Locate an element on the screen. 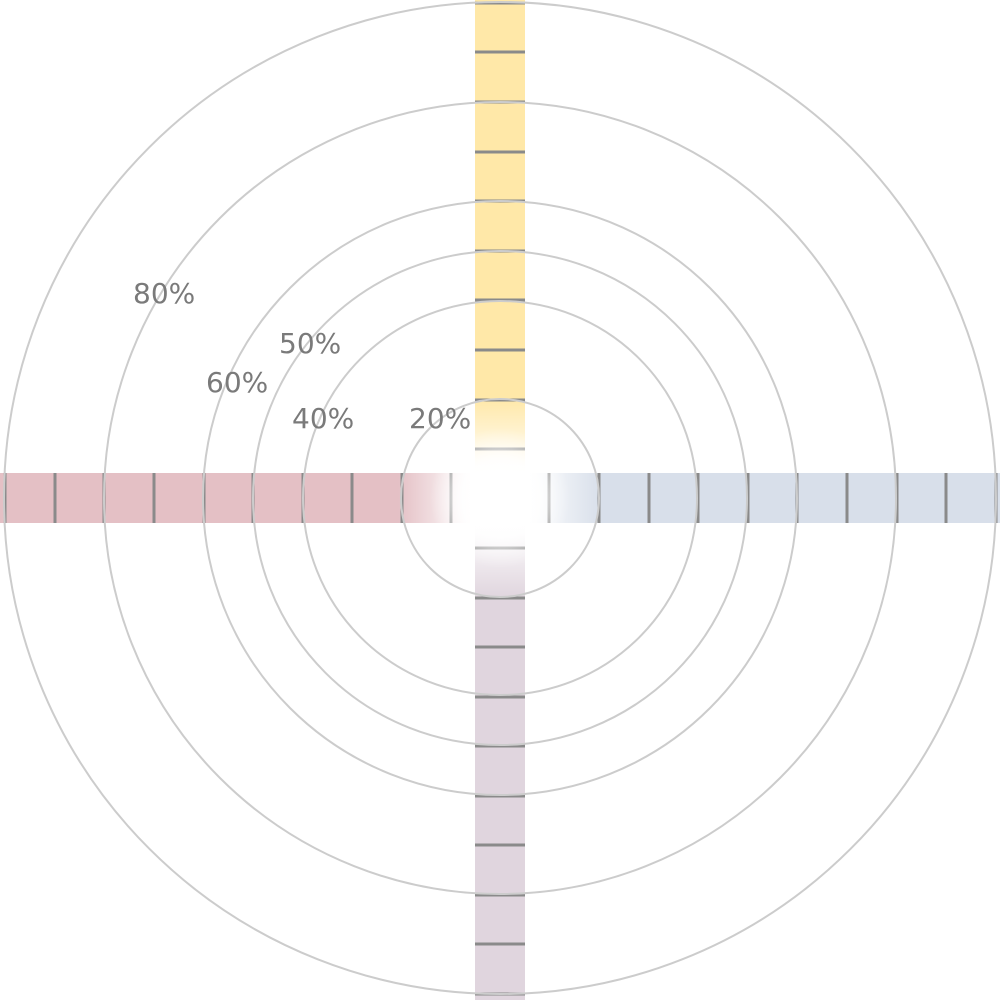  ring-label-80: 80% is located at coordinates (164, 293).